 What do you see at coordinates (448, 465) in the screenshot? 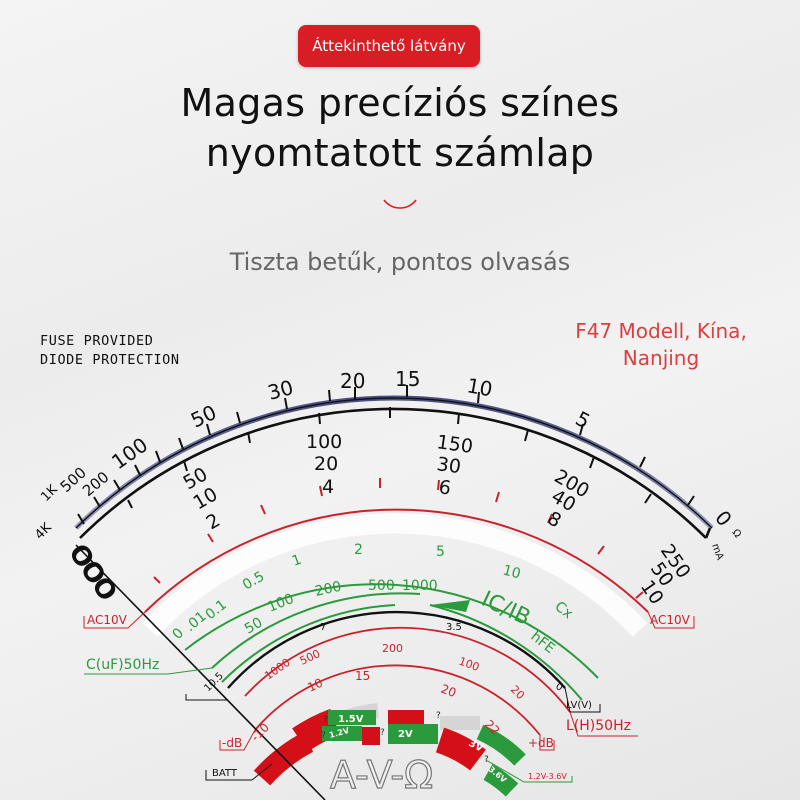
I see `dc-label-30: 30` at bounding box center [448, 465].